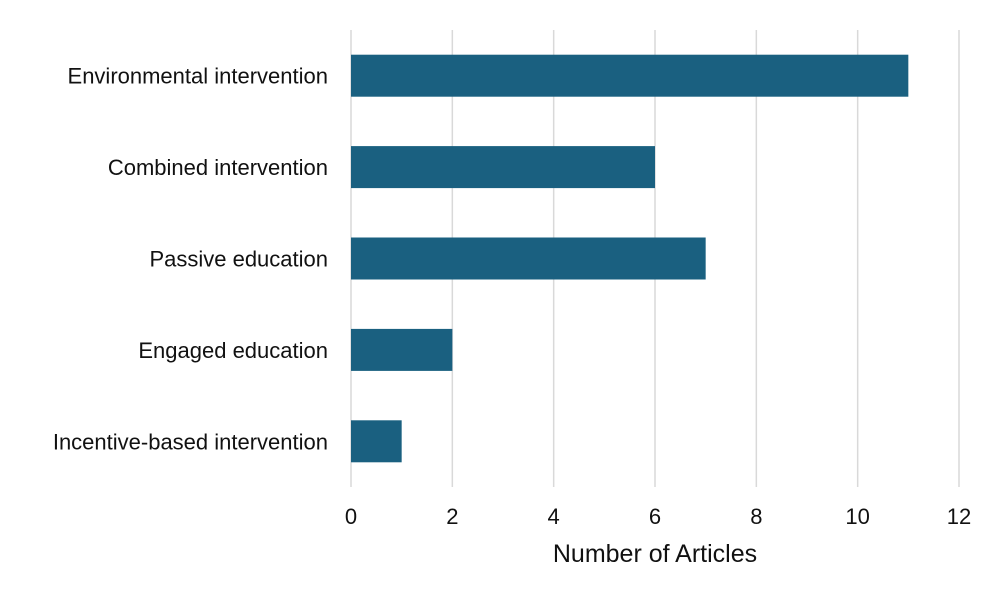 The height and width of the screenshot is (603, 1003). I want to click on x-tick-label: 8, so click(756, 516).